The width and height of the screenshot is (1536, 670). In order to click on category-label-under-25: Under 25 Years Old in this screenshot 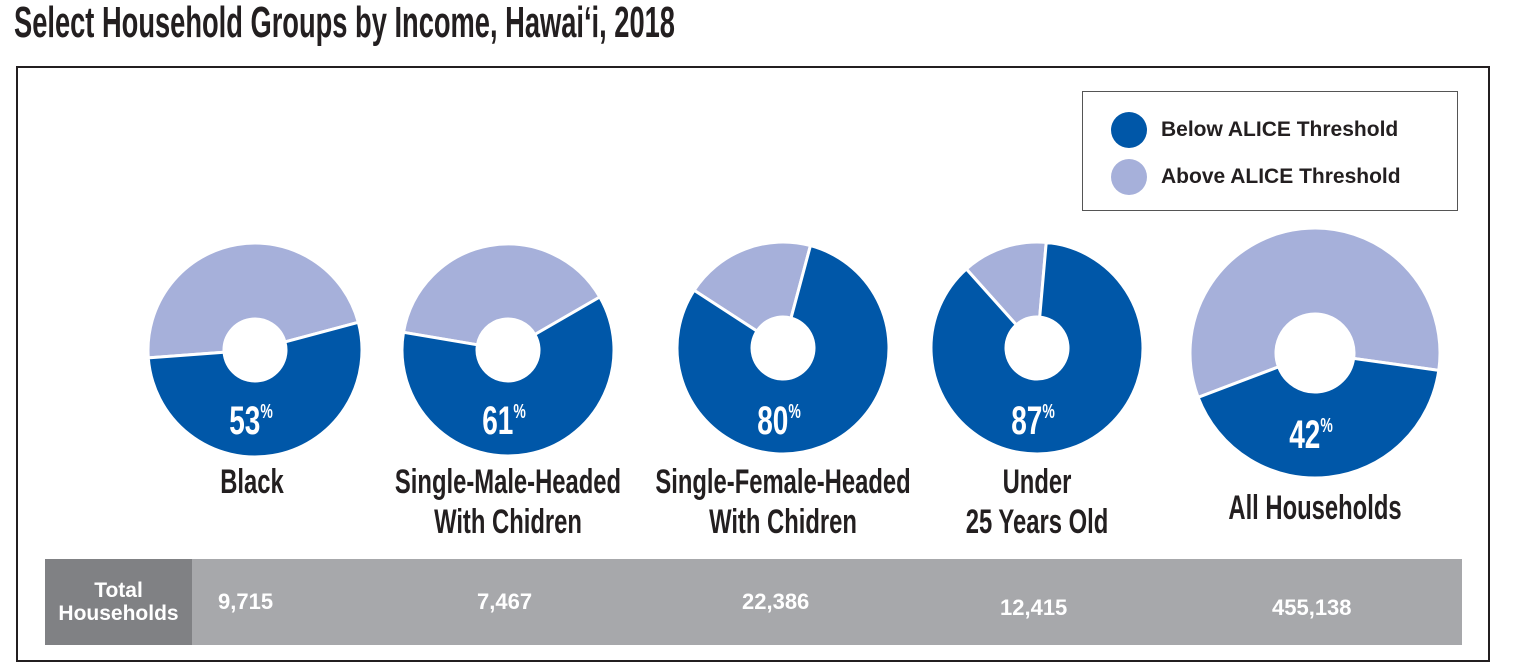, I will do `click(1037, 502)`.